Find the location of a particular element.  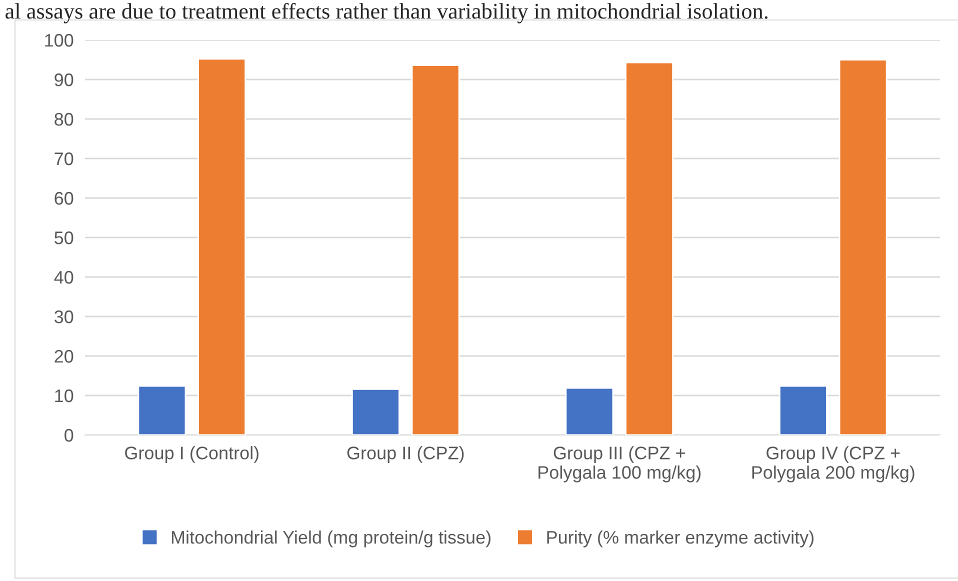

y-tick-label: 10 is located at coordinates (64, 395).